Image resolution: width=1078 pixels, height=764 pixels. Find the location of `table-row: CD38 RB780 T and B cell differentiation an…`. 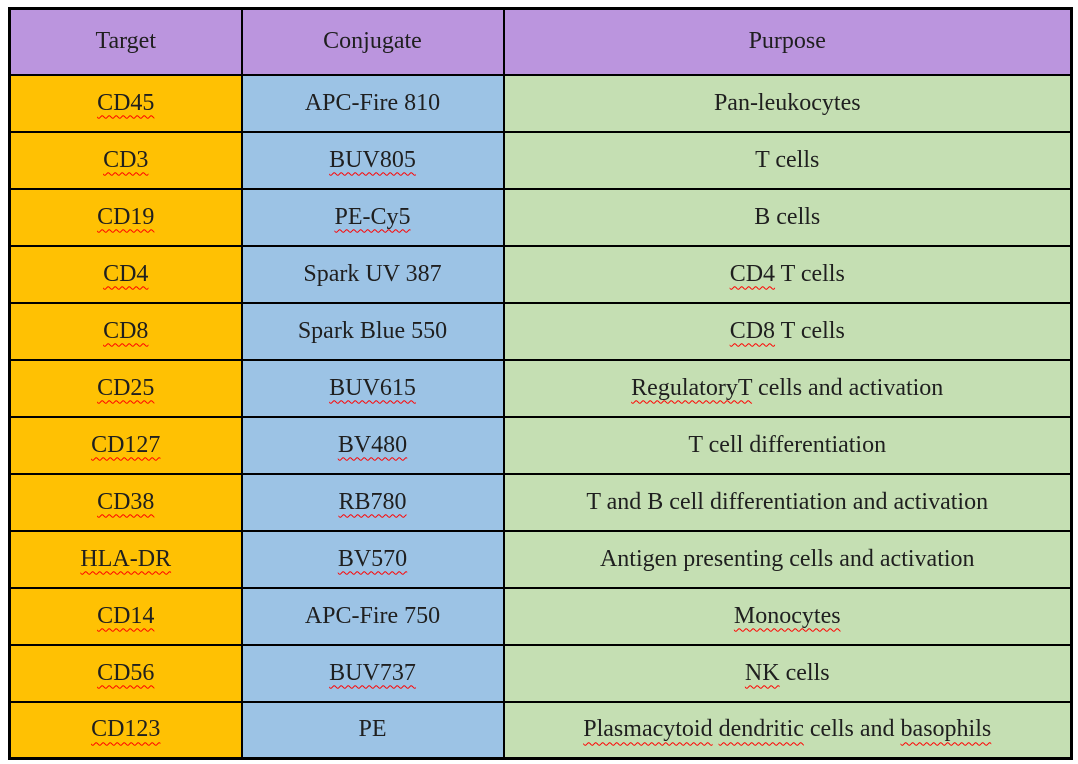

table-row: CD38 RB780 T and B cell differentiation an… is located at coordinates (540, 502).